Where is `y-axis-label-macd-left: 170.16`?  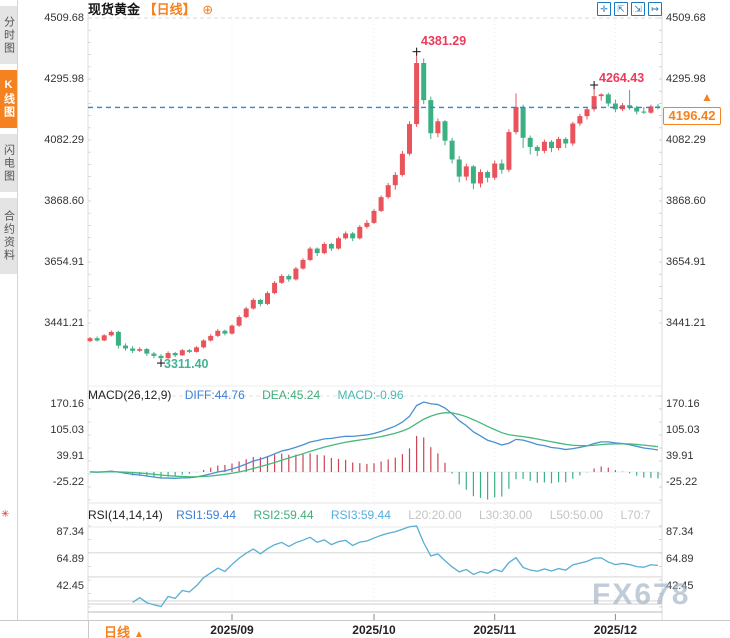
y-axis-label-macd-left: 170.16 is located at coordinates (67, 404).